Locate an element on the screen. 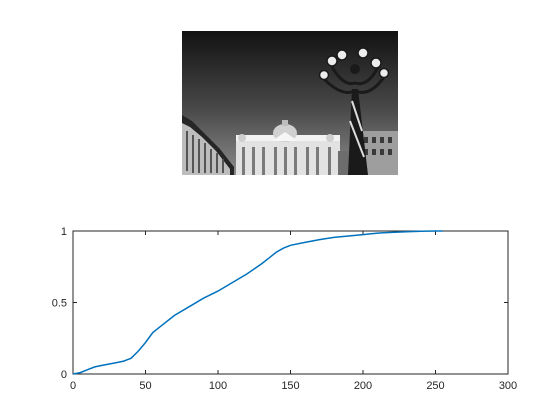 The width and height of the screenshot is (560, 420). x-tick-label: 100 is located at coordinates (218, 386).